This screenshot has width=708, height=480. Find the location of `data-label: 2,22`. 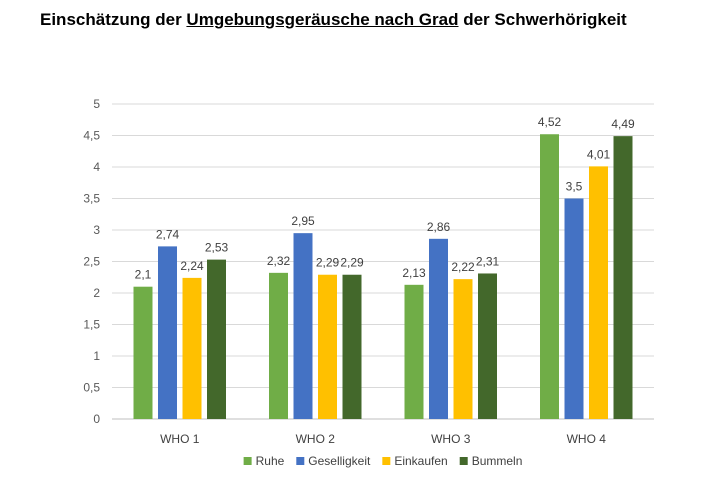

data-label: 2,22 is located at coordinates (463, 267).